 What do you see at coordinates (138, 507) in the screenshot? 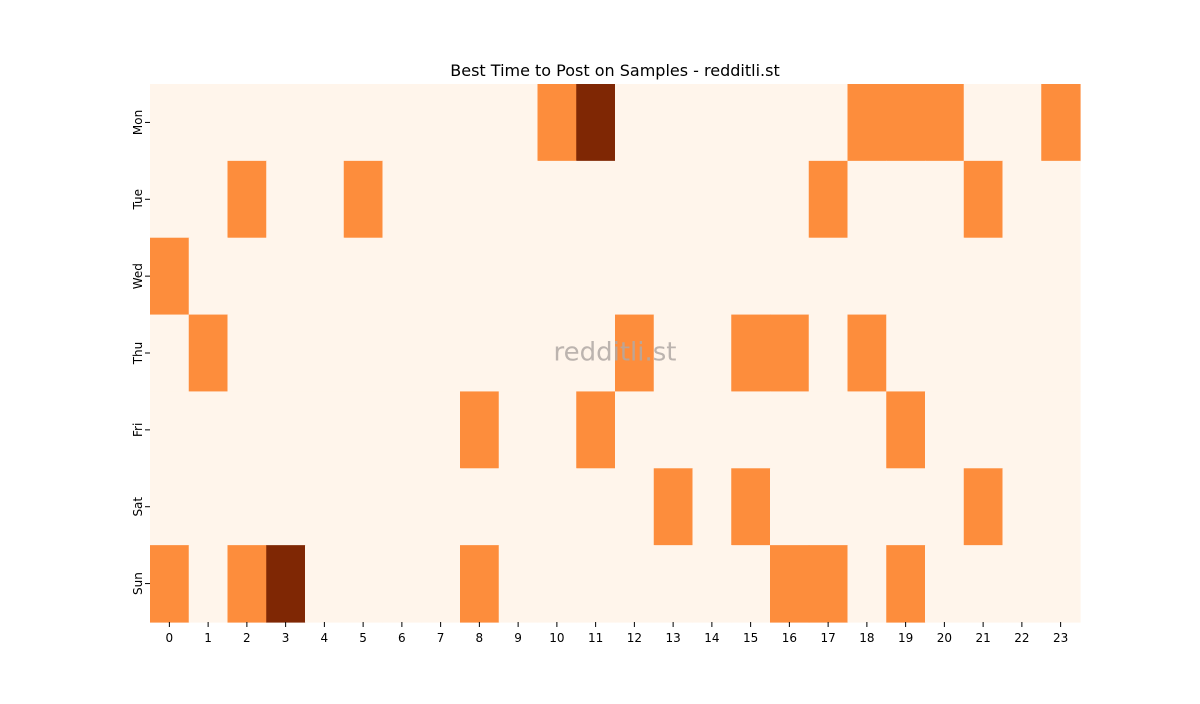
I see `y-tick-label: Sat` at bounding box center [138, 507].